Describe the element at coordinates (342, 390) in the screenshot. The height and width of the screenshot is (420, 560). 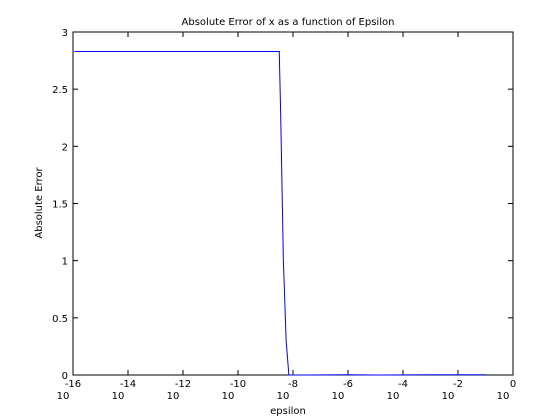
I see `x-tick-label: 10-6` at that location.